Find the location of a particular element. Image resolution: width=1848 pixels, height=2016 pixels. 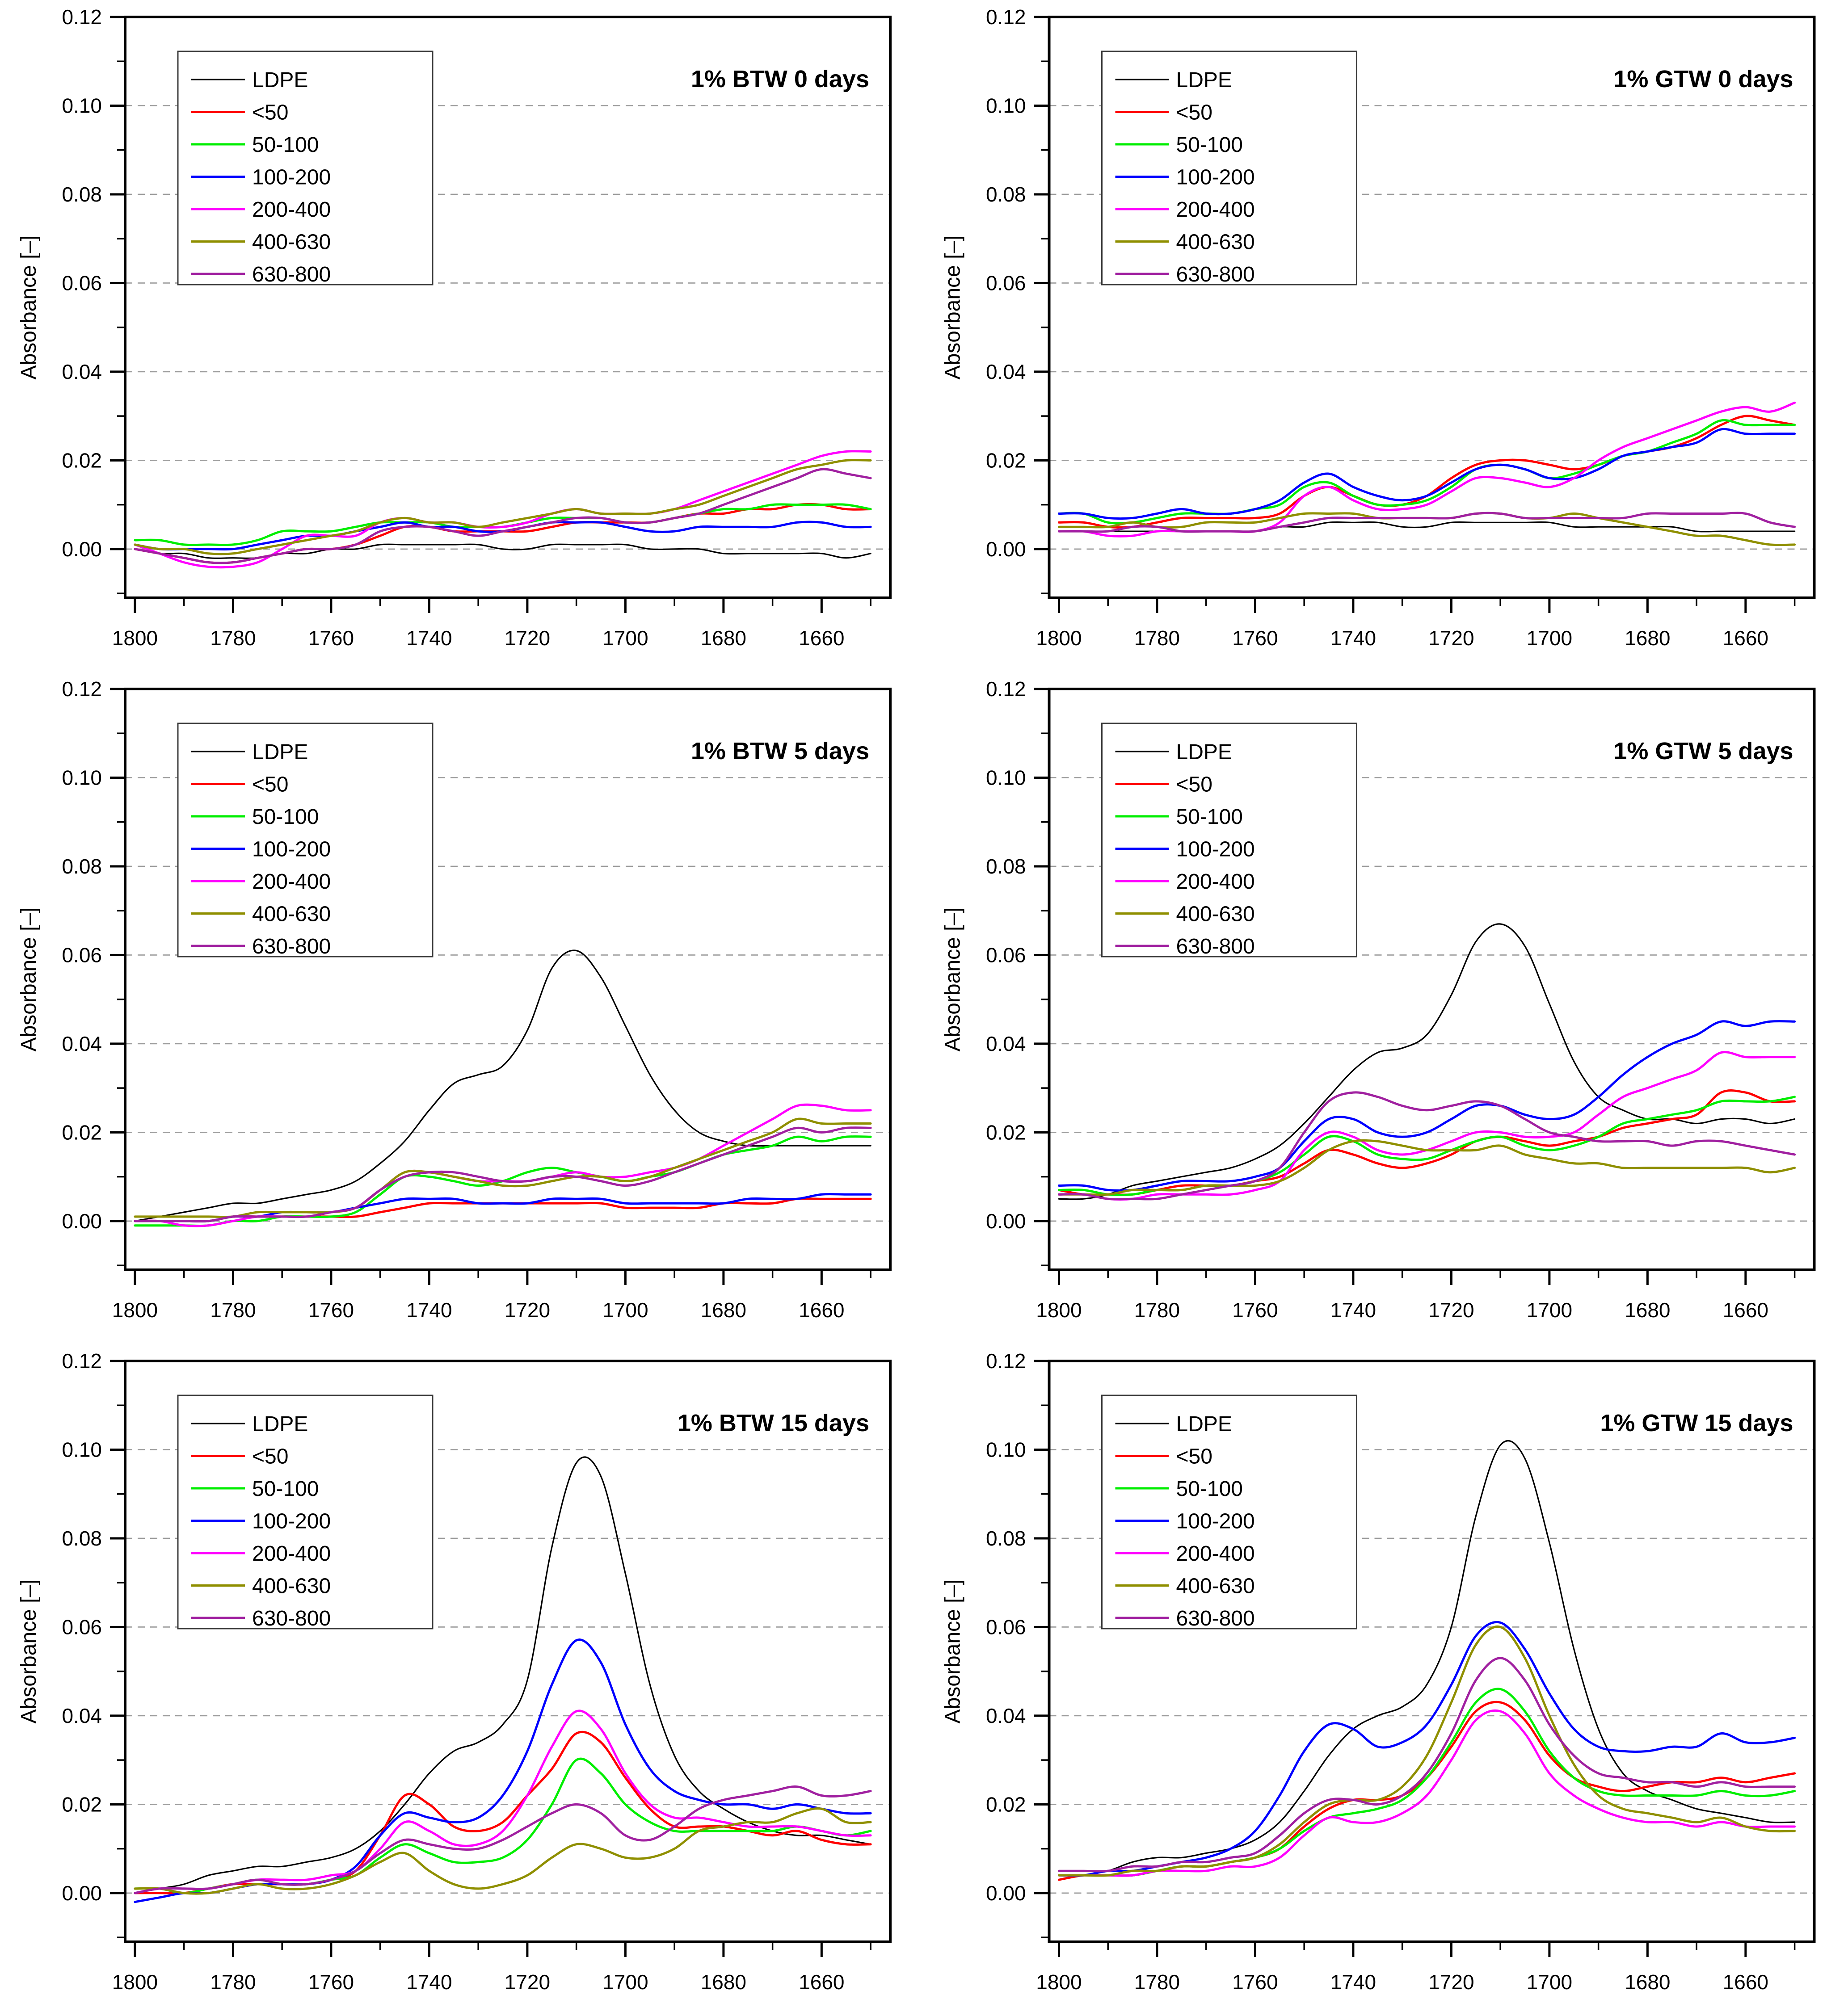

chart-title: 1% GTW 0 days is located at coordinates (1703, 79).